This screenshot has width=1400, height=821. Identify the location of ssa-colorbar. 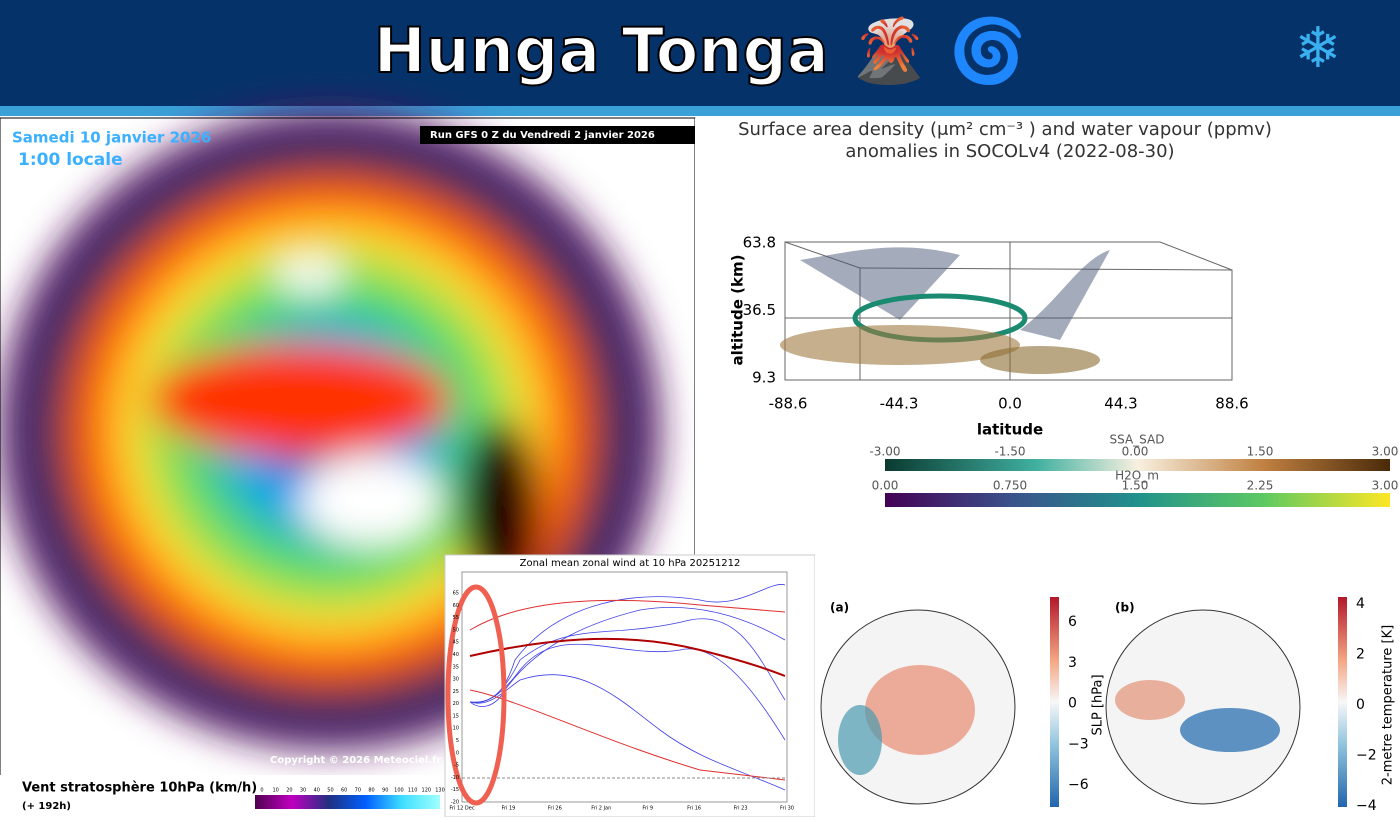
(1137, 465).